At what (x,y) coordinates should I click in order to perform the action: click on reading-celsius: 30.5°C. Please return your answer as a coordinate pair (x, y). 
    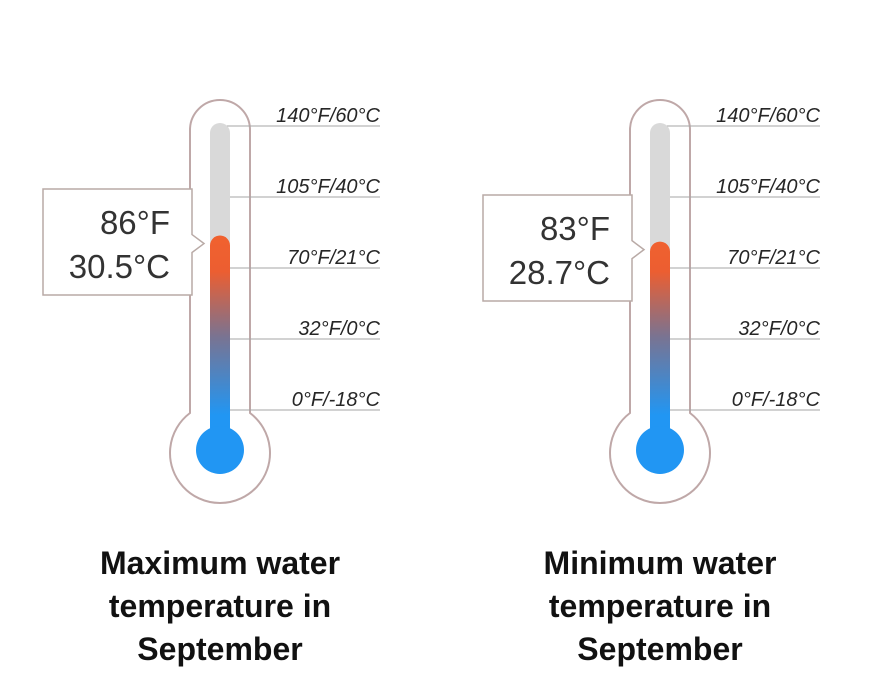
    Looking at the image, I should click on (119, 266).